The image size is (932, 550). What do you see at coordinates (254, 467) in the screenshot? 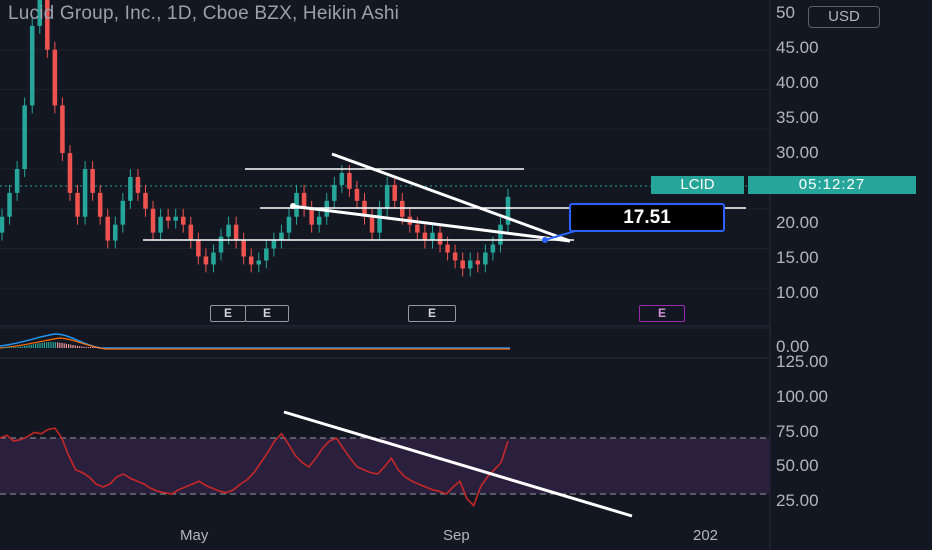
I see `rsi-line` at bounding box center [254, 467].